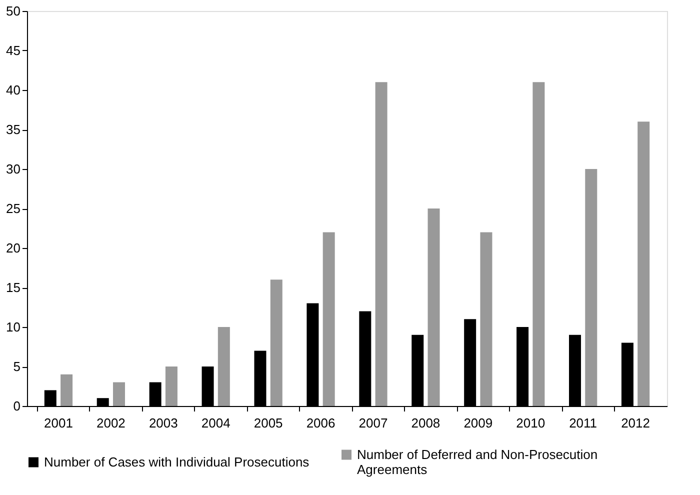  What do you see at coordinates (13, 129) in the screenshot?
I see `y-tick-label: 35` at bounding box center [13, 129].